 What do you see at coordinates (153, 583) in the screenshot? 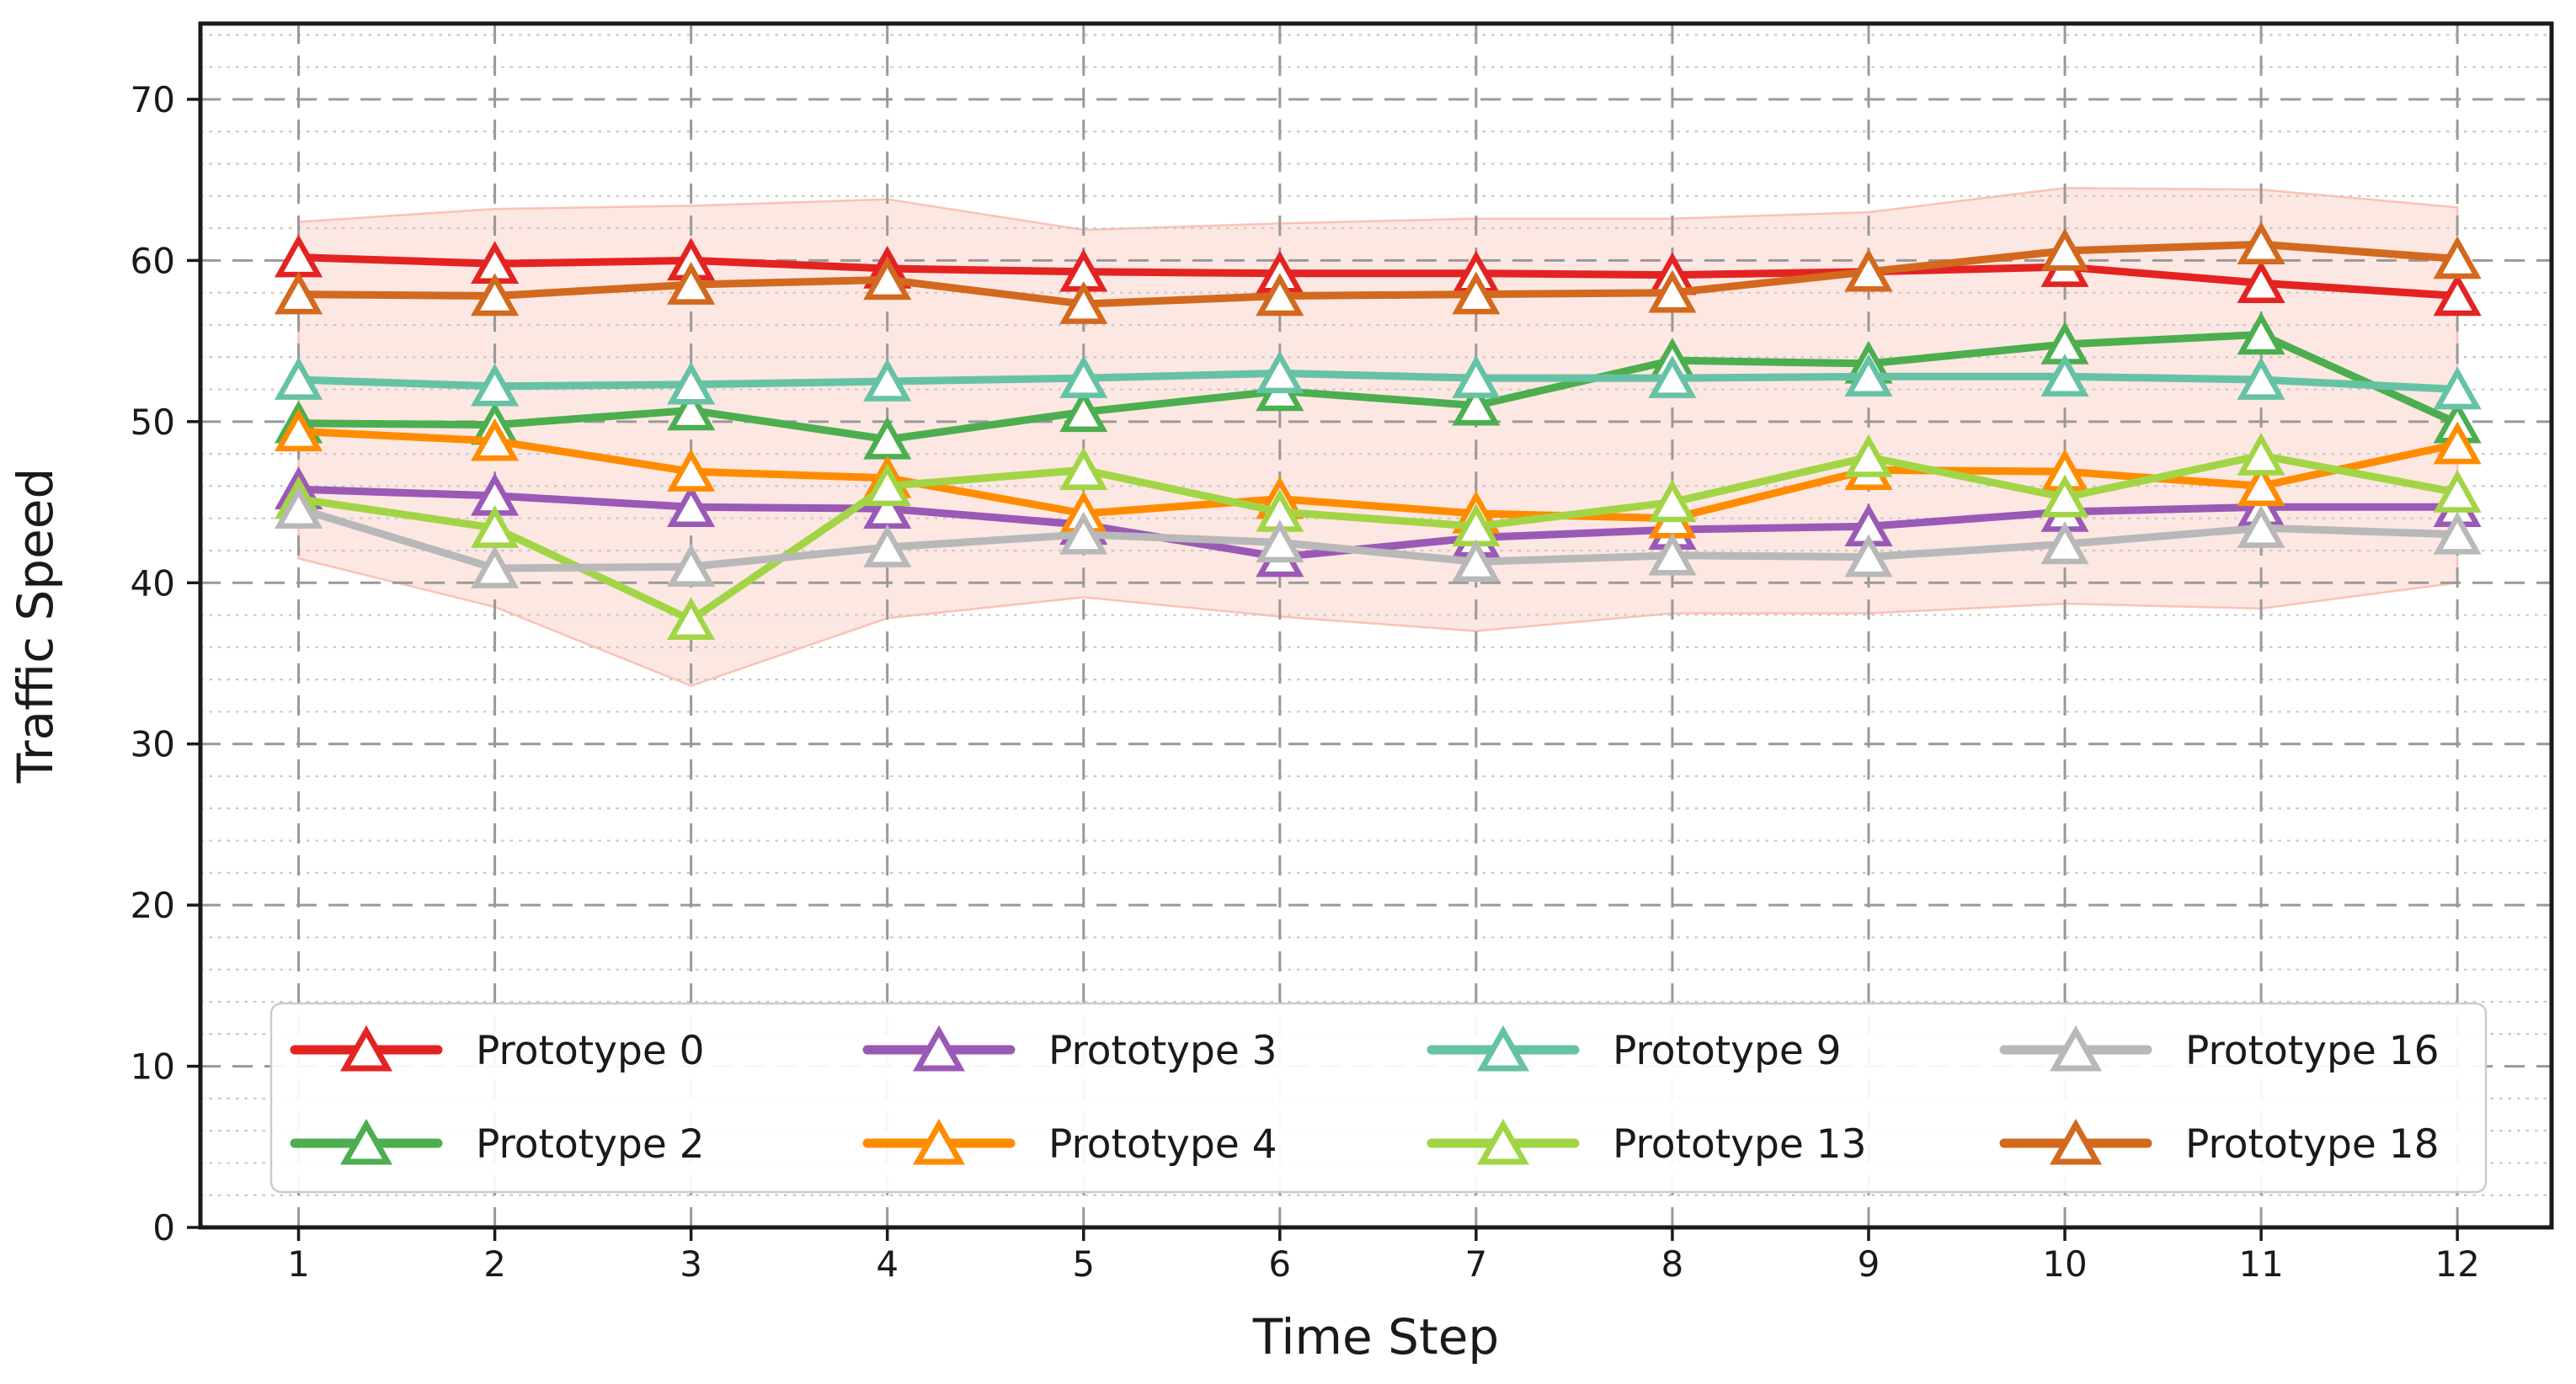
I see `y-tick-label: 40` at bounding box center [153, 583].